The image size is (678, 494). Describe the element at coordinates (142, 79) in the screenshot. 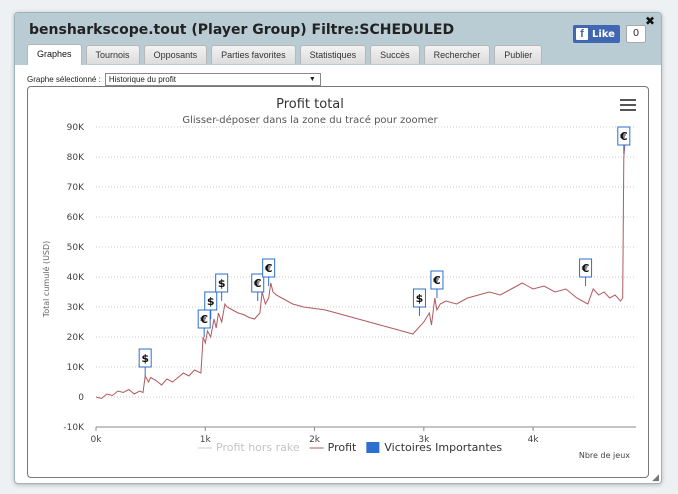

I see `graph-select-value: Historique du profit` at that location.